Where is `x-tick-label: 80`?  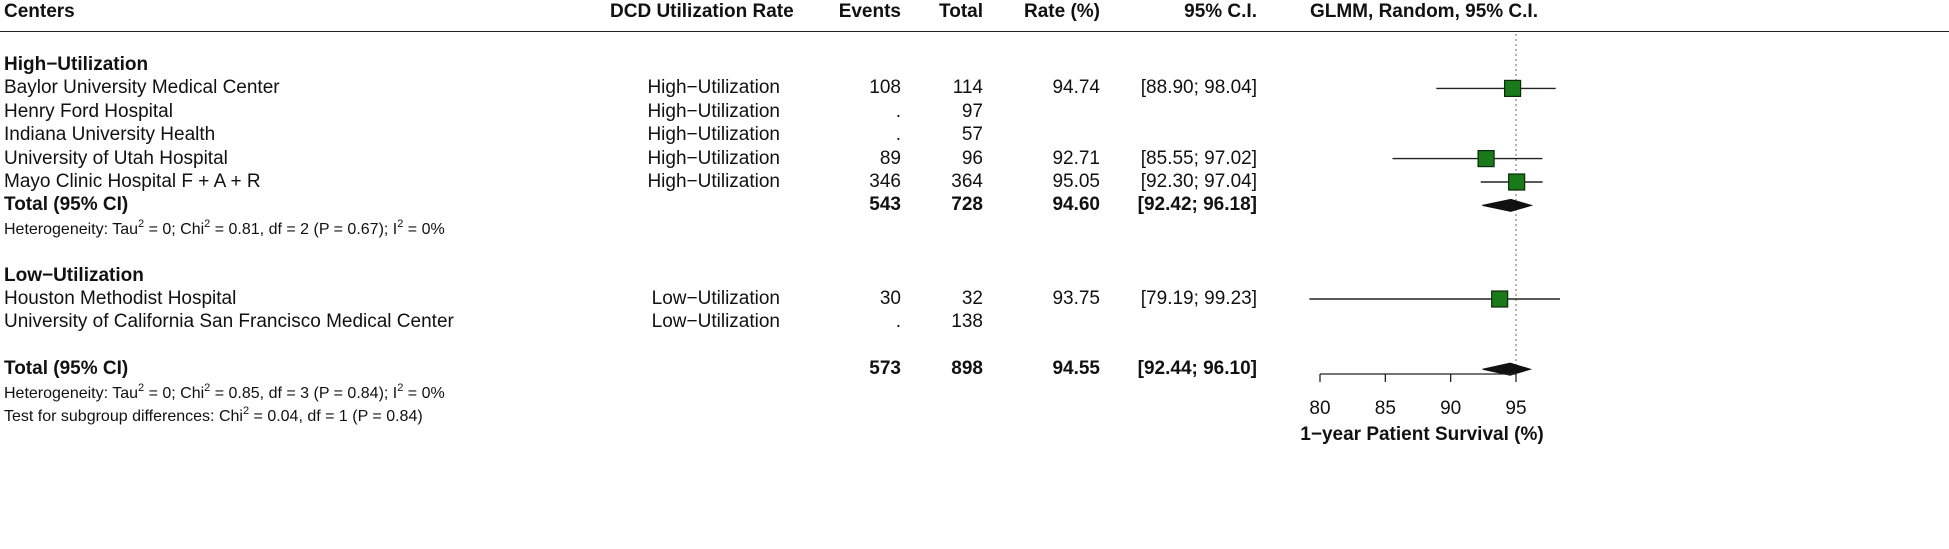 x-tick-label: 80 is located at coordinates (1319, 408).